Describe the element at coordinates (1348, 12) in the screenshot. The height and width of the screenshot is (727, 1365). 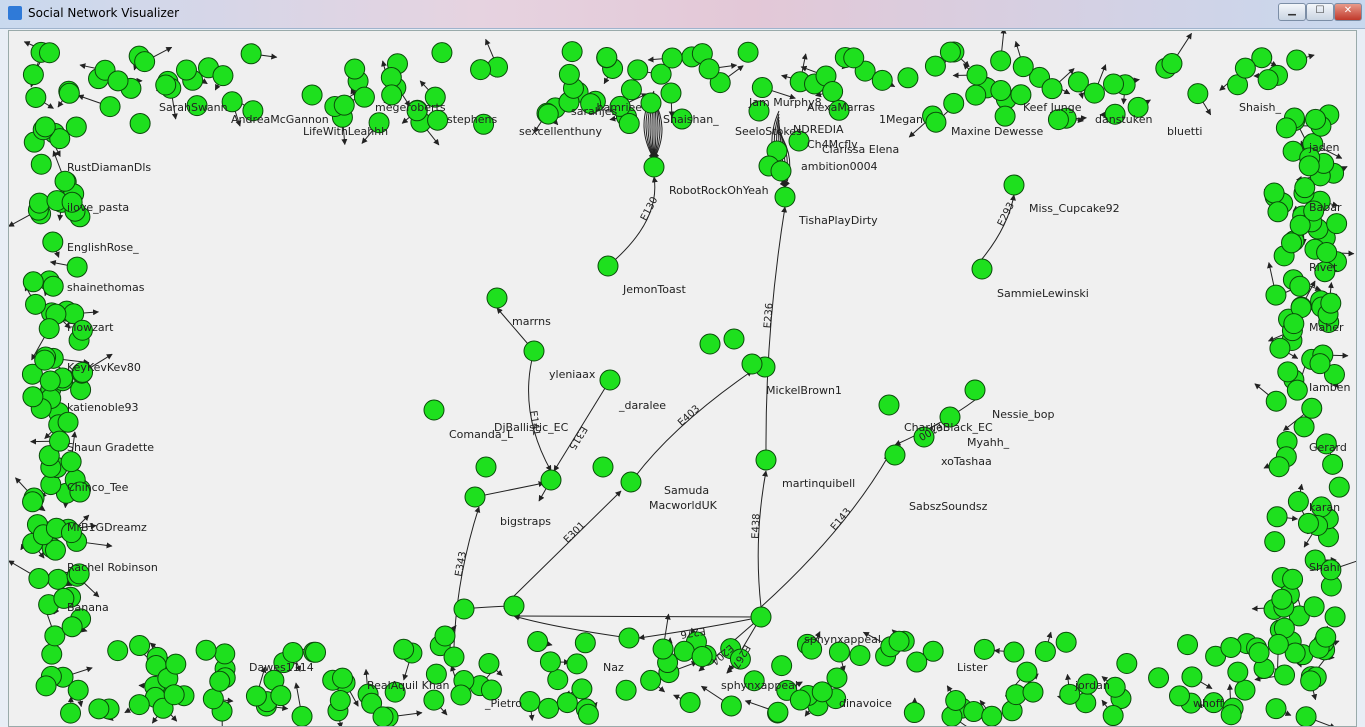
I see `close-button: ✕` at that location.